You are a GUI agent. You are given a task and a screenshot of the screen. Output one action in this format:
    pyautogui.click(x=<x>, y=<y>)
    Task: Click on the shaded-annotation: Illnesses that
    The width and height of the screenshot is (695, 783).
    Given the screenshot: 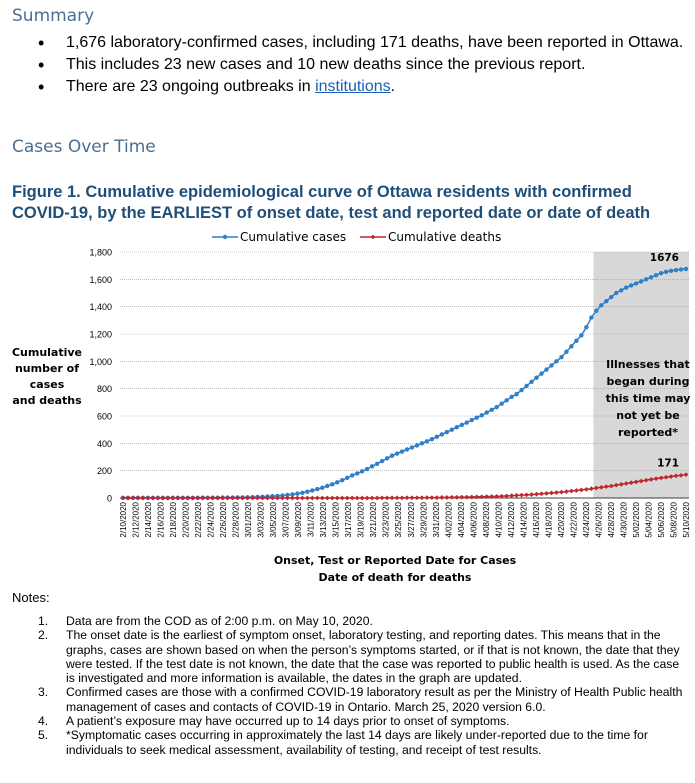 What is the action you would take?
    pyautogui.click(x=648, y=364)
    